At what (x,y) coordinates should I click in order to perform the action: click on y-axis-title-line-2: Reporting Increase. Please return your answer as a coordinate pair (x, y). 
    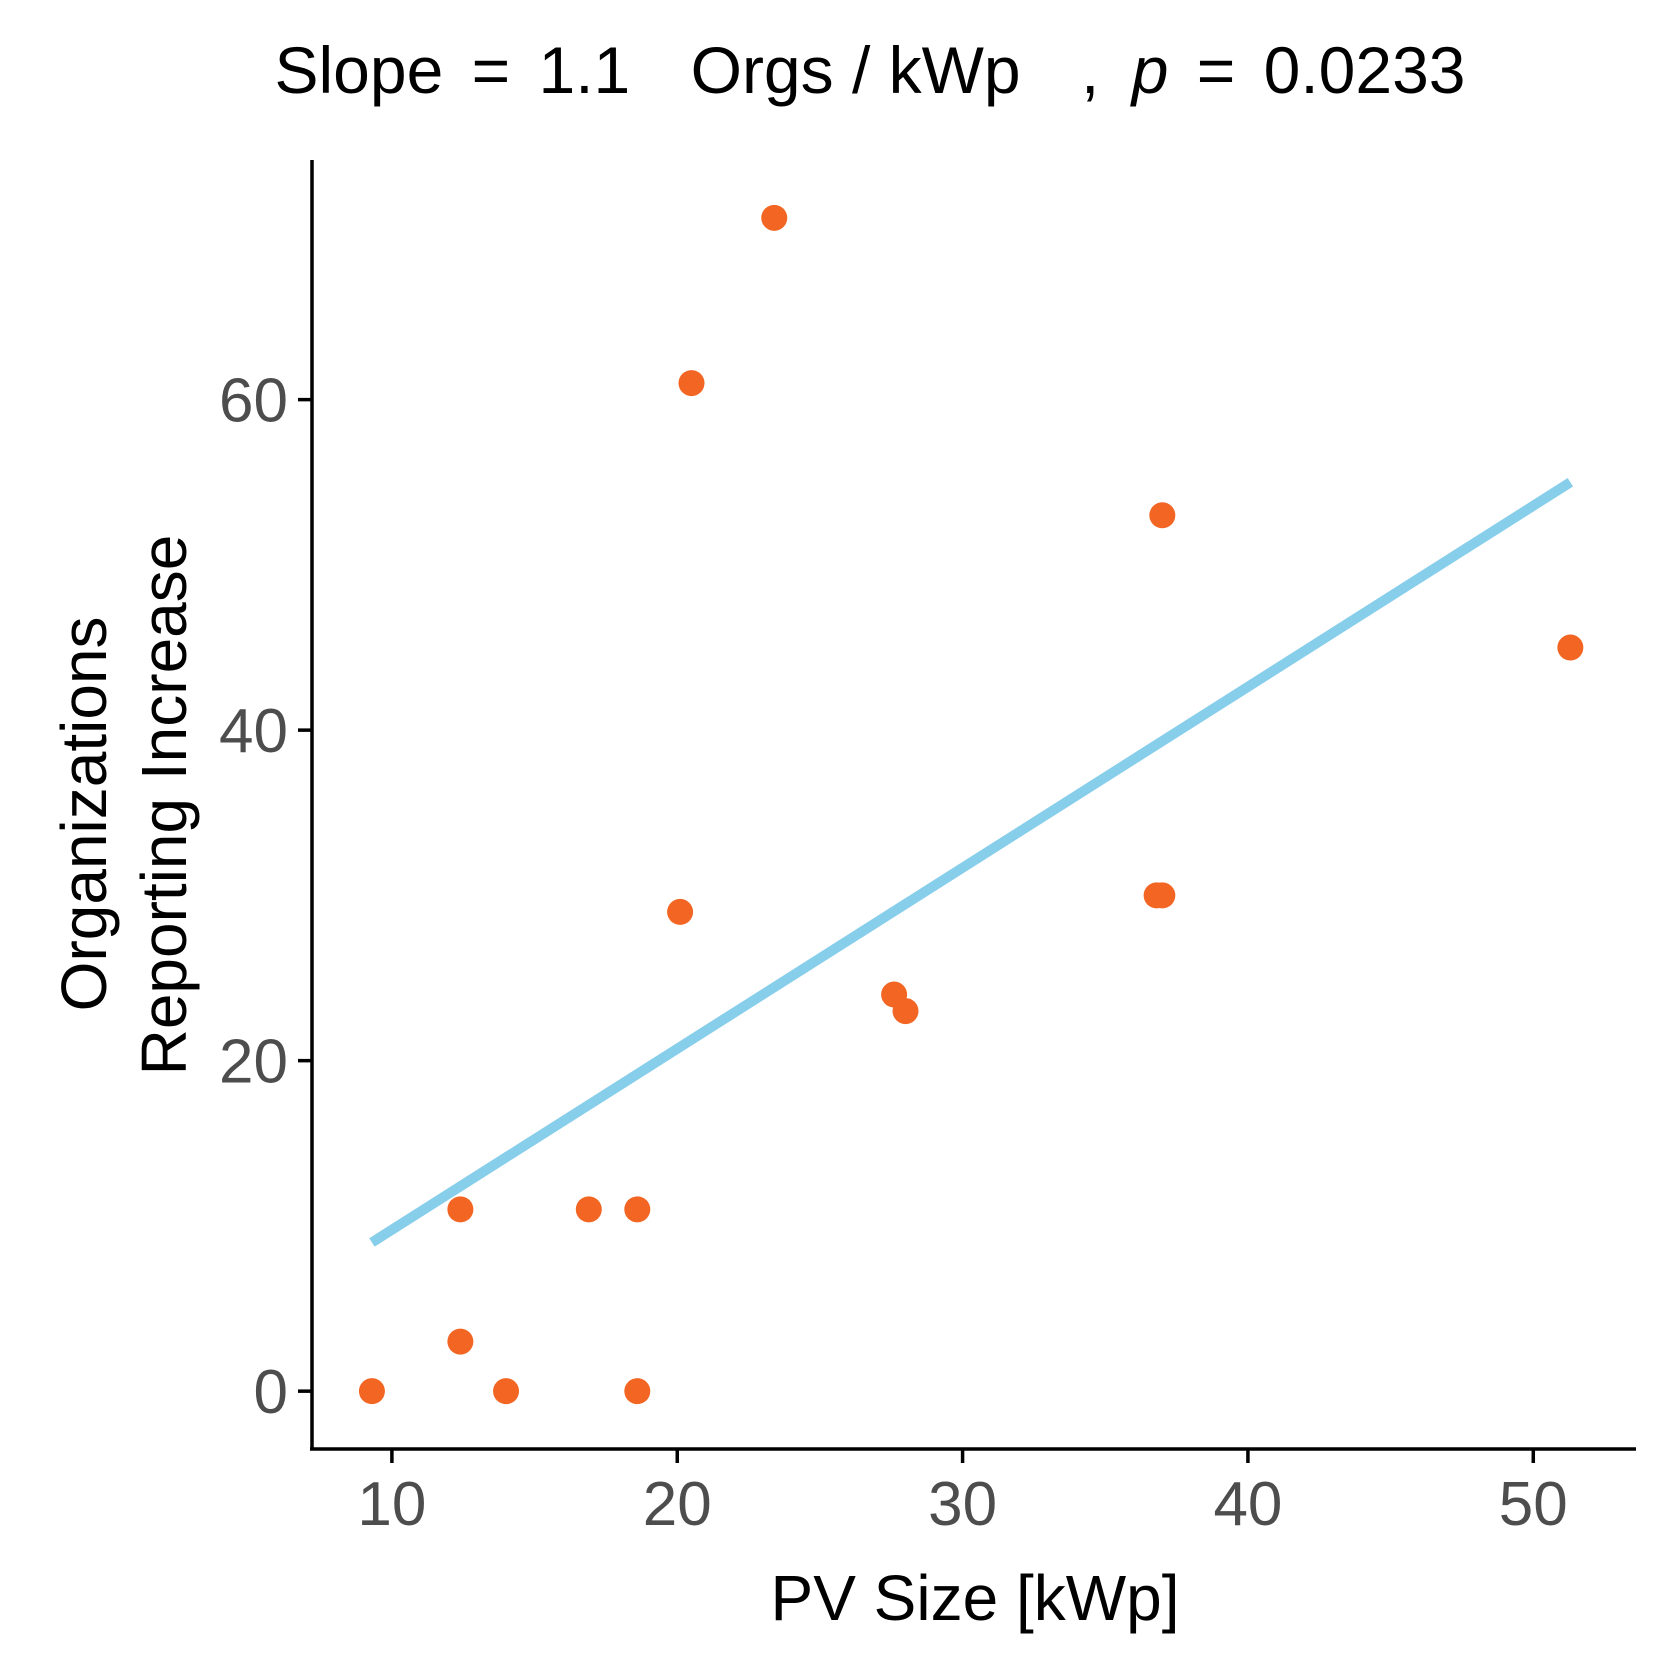
    Looking at the image, I should click on (164, 805).